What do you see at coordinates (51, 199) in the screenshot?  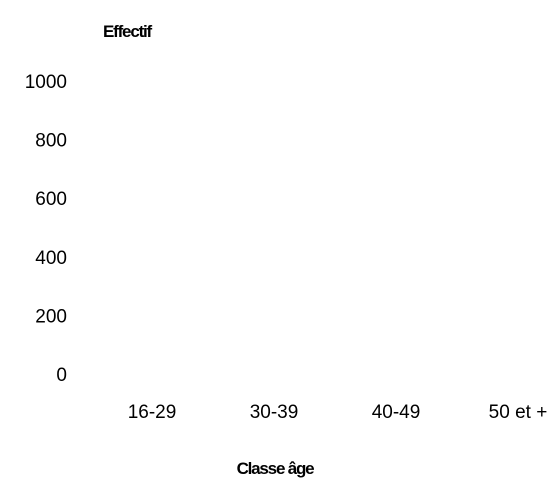 I see `y-tick-label: 600` at bounding box center [51, 199].